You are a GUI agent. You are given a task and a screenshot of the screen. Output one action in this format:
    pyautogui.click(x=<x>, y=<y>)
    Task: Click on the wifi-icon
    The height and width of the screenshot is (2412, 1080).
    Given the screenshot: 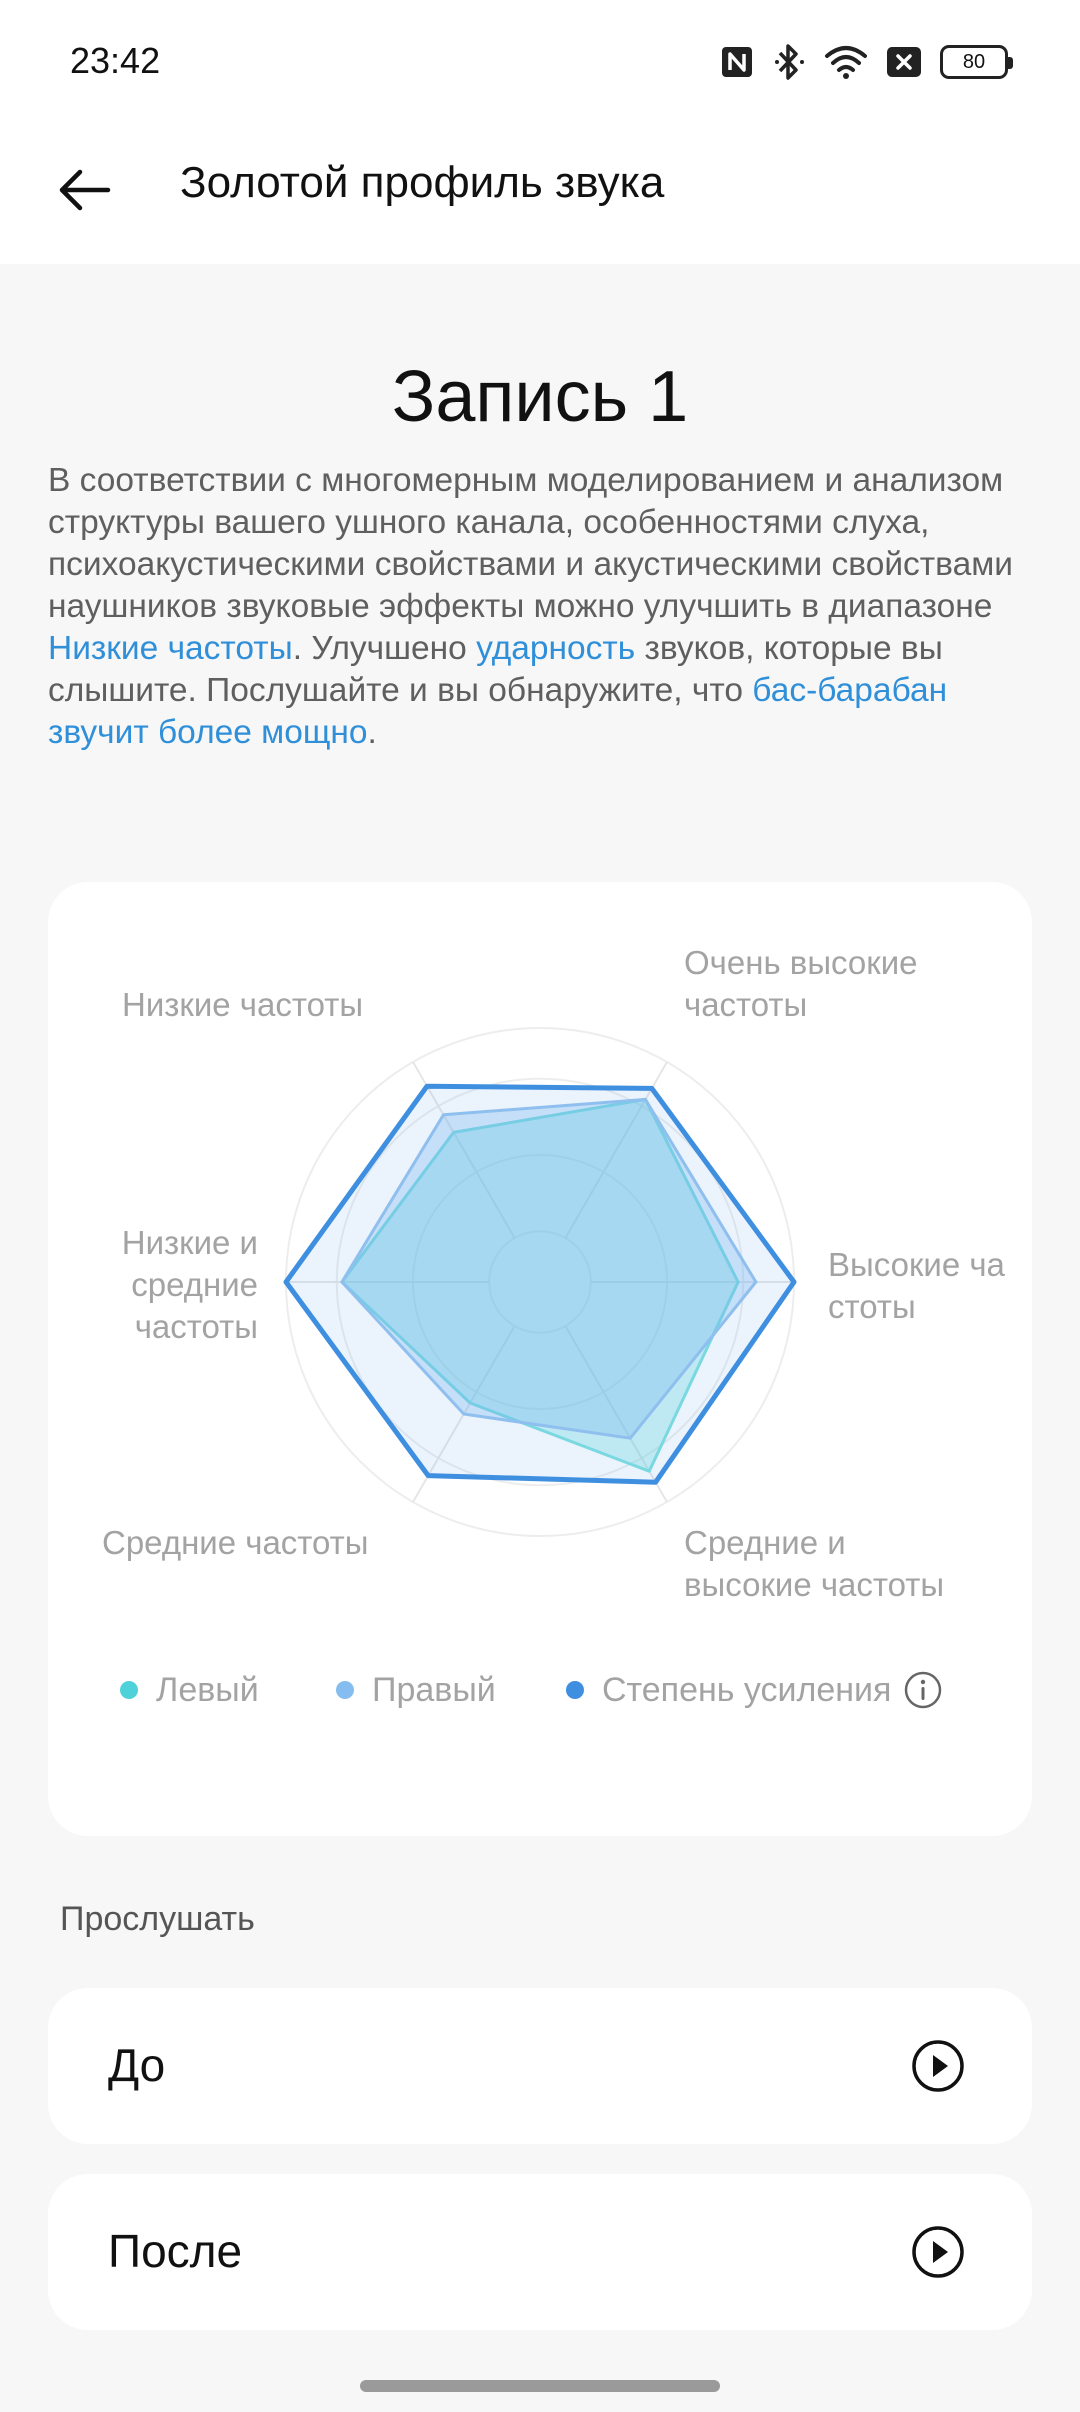 What is the action you would take?
    pyautogui.click(x=846, y=62)
    